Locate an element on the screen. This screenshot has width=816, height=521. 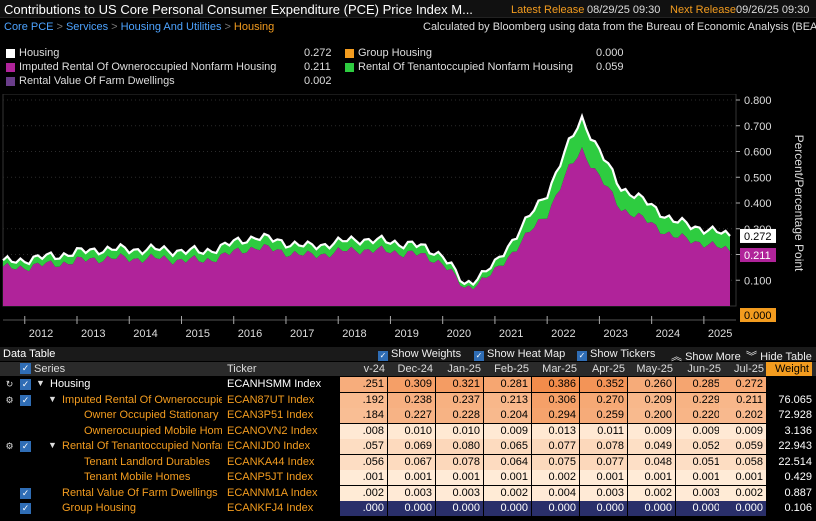
value-cell: 0.238 is located at coordinates (411, 400).